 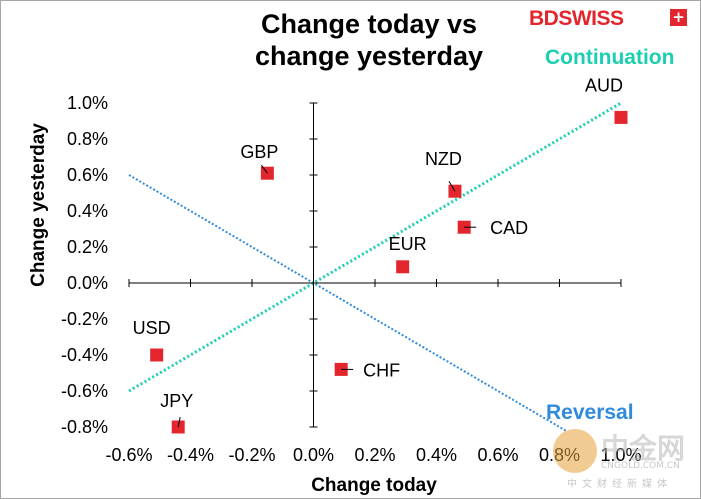 What do you see at coordinates (369, 24) in the screenshot?
I see `chart-title-line1: Change today vs` at bounding box center [369, 24].